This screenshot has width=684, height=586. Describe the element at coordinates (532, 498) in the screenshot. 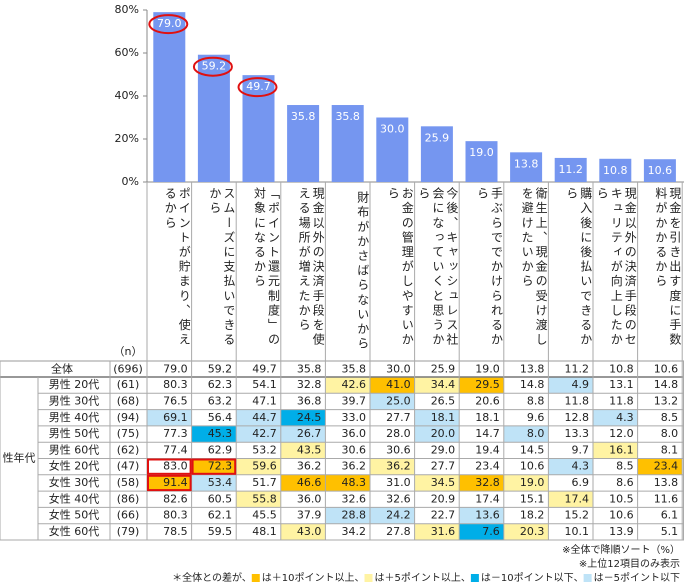

I see `cell: 15.1` at that location.